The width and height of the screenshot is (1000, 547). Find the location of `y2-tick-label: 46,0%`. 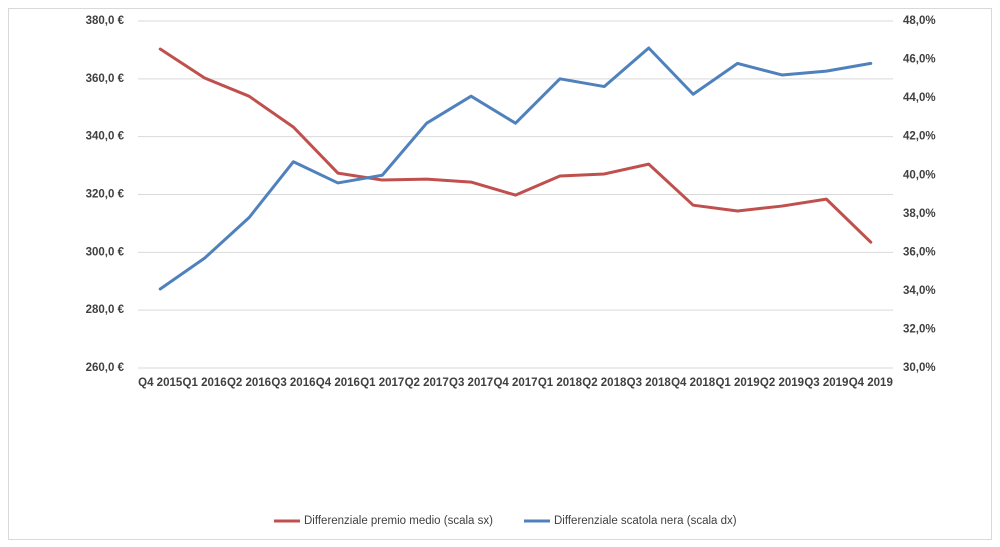

y2-tick-label: 46,0% is located at coordinates (919, 60).